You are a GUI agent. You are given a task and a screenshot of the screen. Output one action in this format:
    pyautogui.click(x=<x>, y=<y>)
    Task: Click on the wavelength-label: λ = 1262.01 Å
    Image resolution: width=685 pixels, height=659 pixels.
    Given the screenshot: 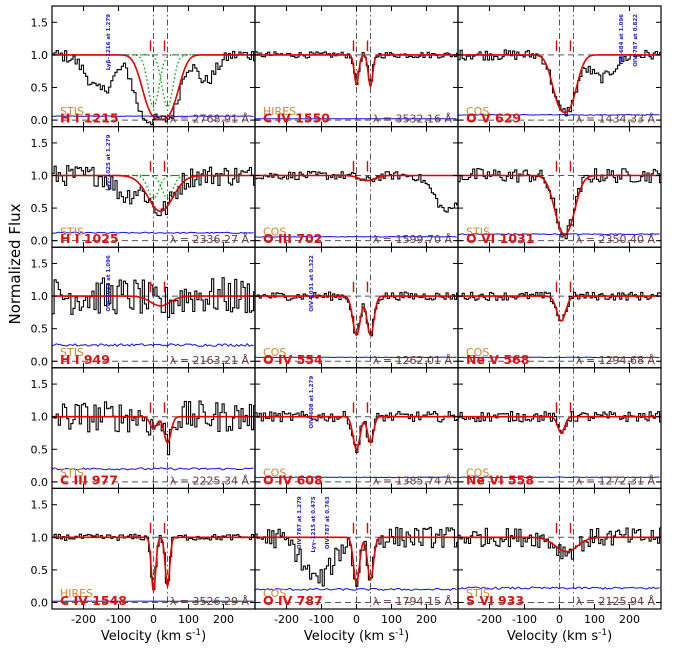 What is the action you would take?
    pyautogui.click(x=413, y=360)
    